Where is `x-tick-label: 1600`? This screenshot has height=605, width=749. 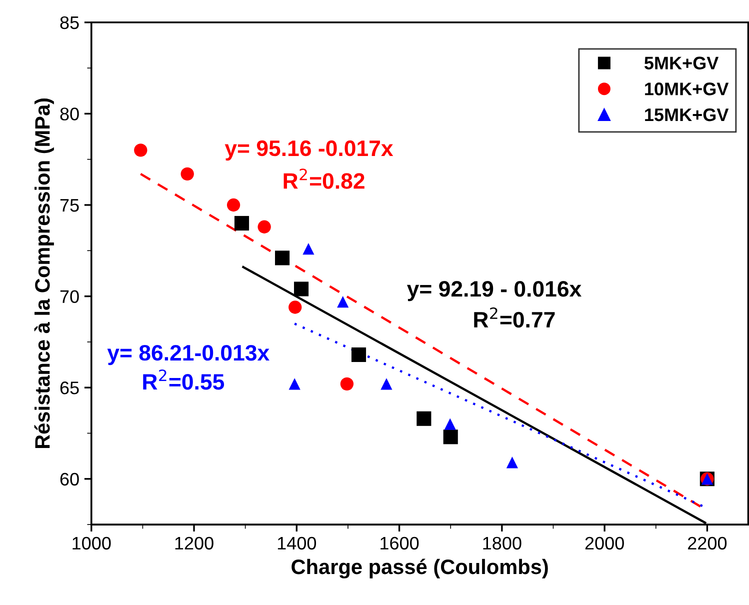
x-tick-label: 1600 is located at coordinates (399, 543).